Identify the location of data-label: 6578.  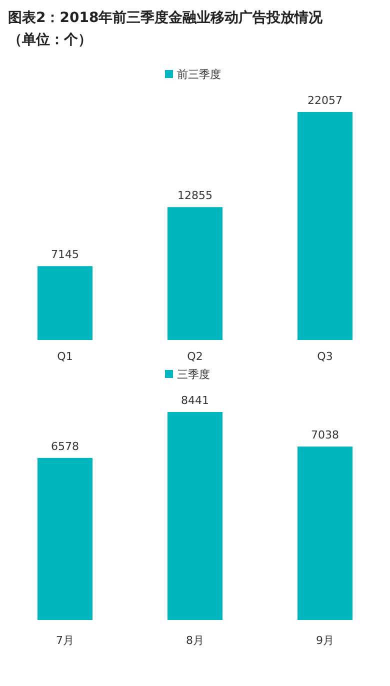
(65, 446).